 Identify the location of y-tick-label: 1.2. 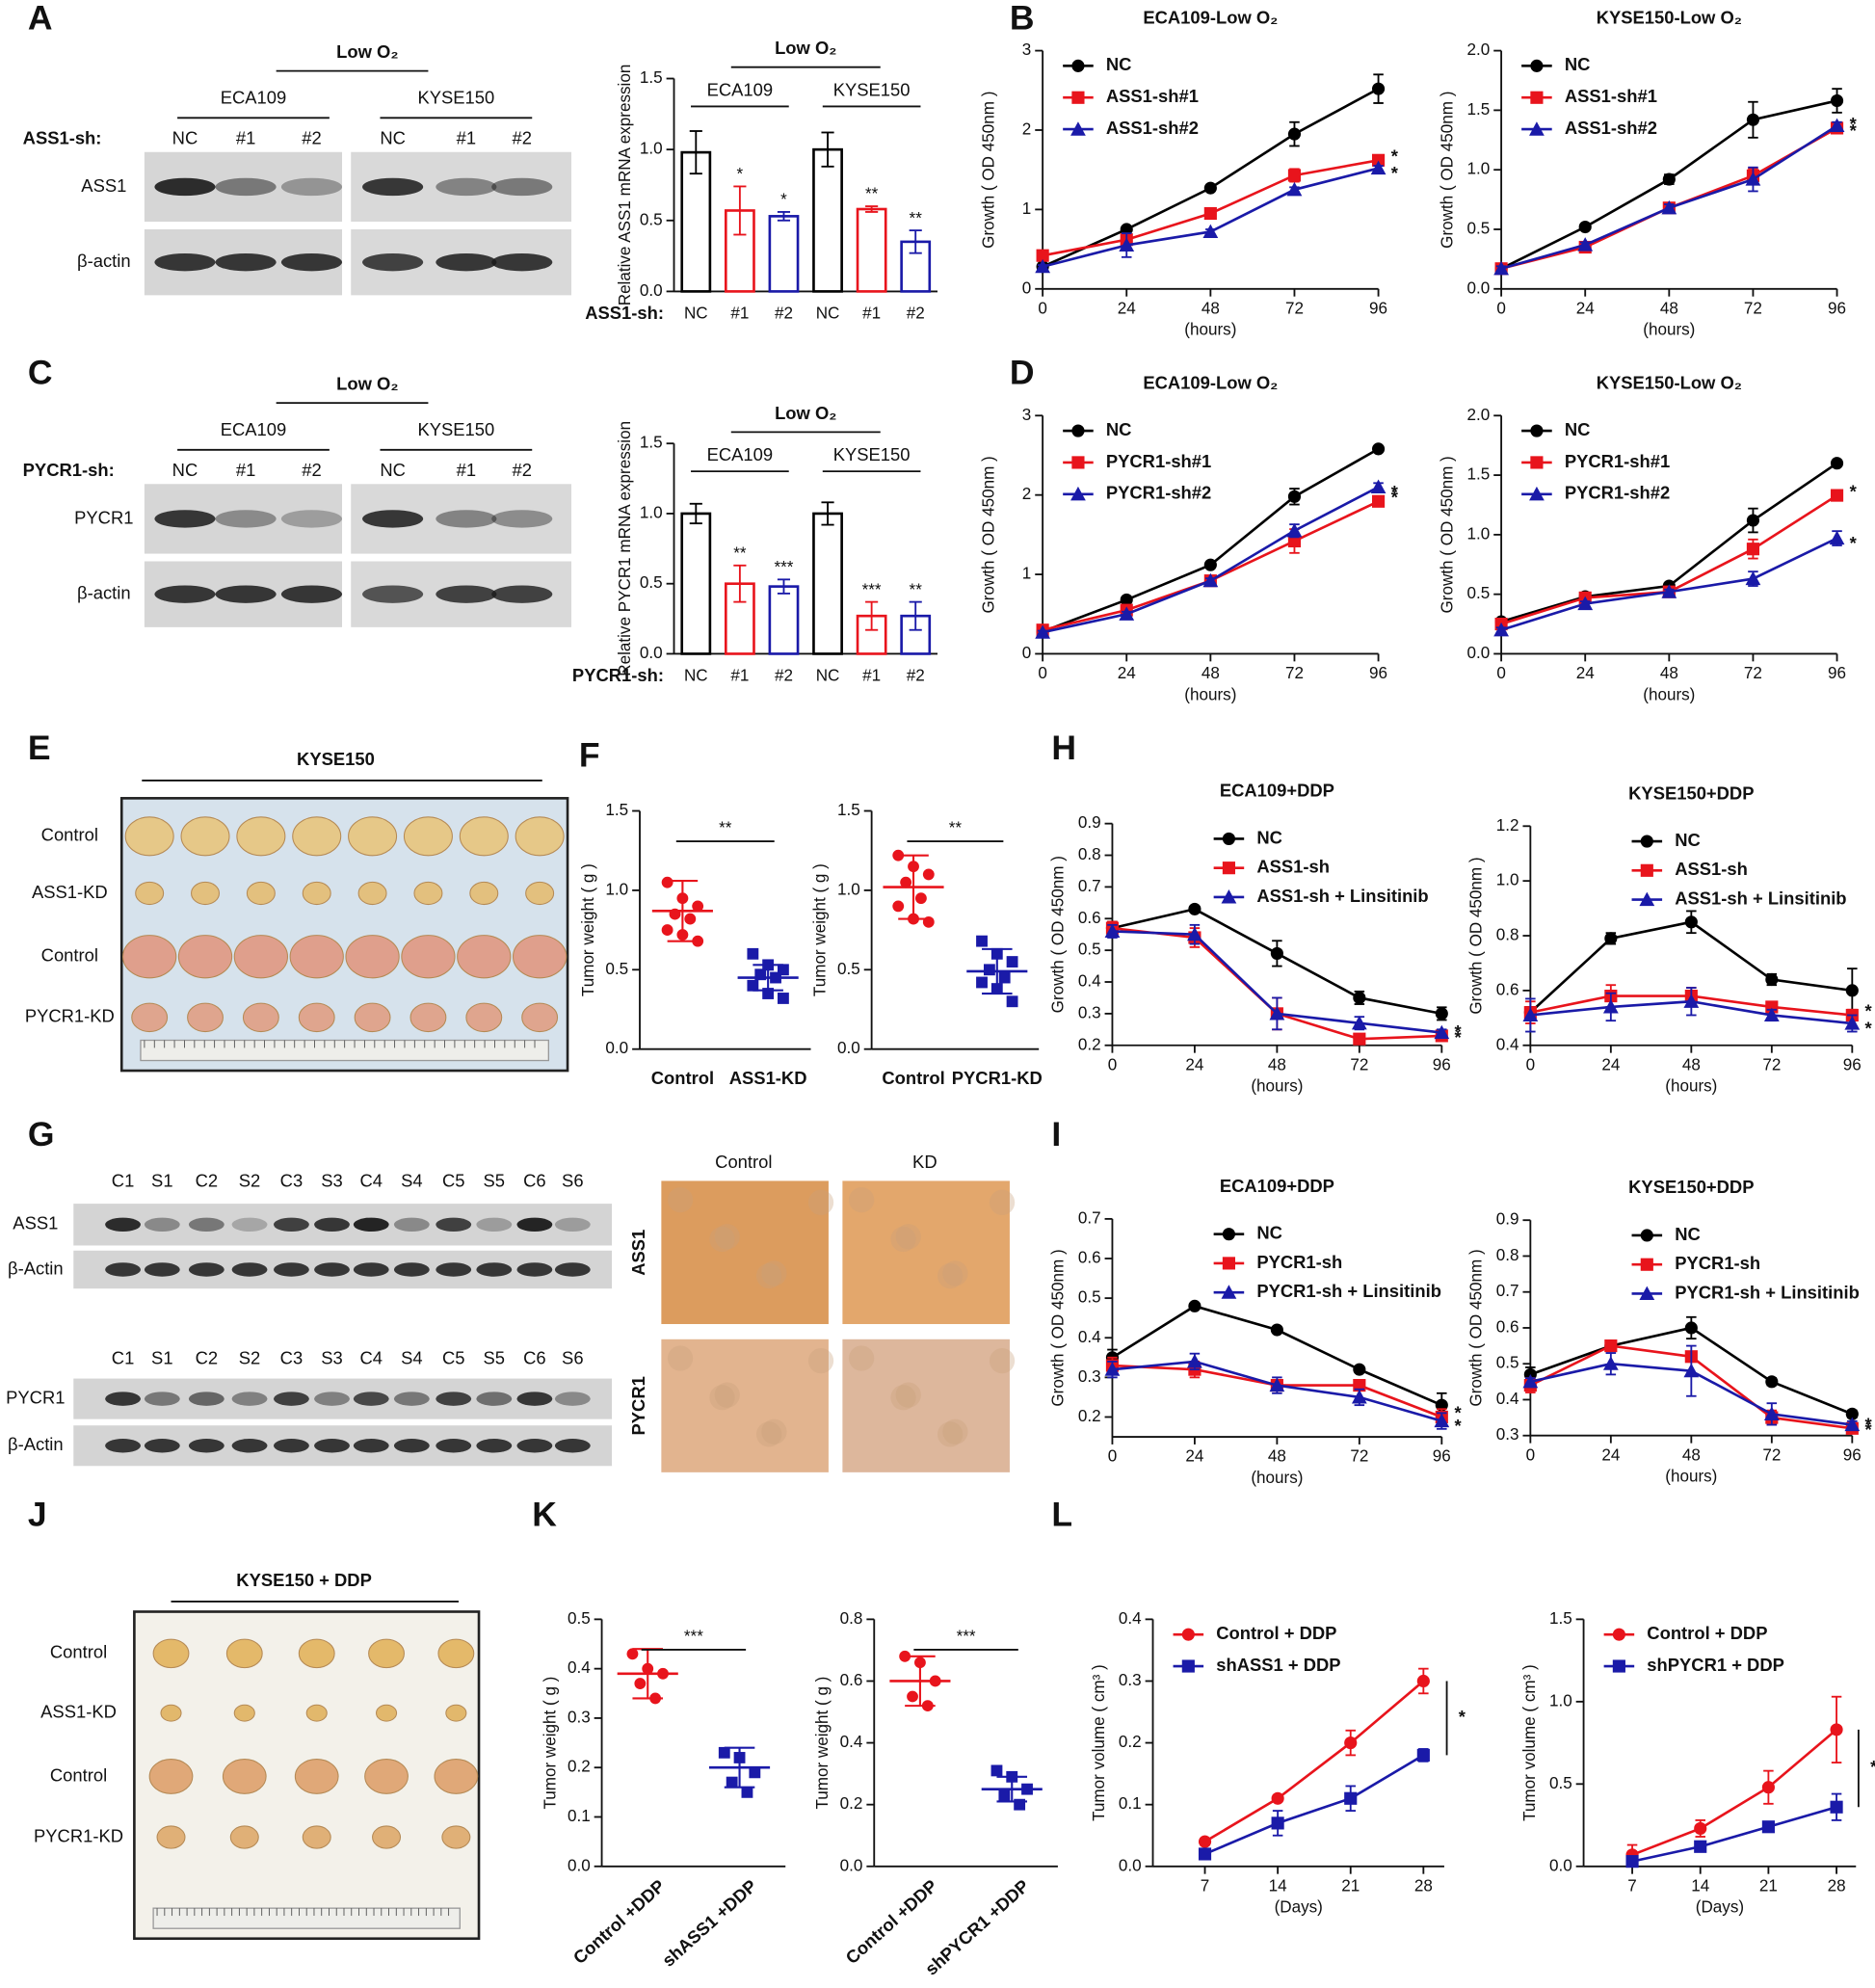
(1507, 825).